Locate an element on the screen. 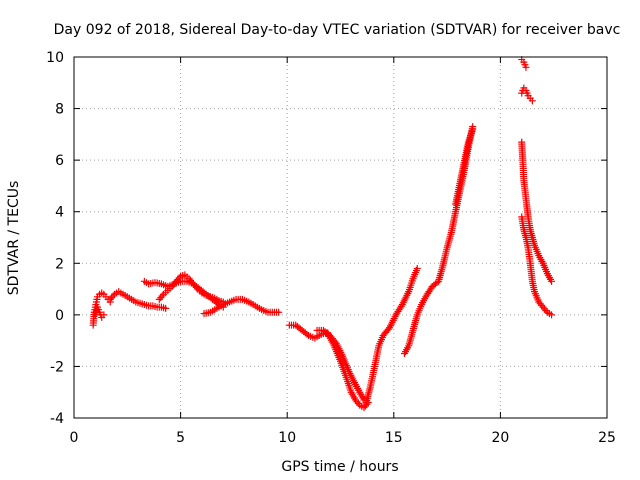 The height and width of the screenshot is (480, 640). series-arc-o is located at coordinates (537, 266).